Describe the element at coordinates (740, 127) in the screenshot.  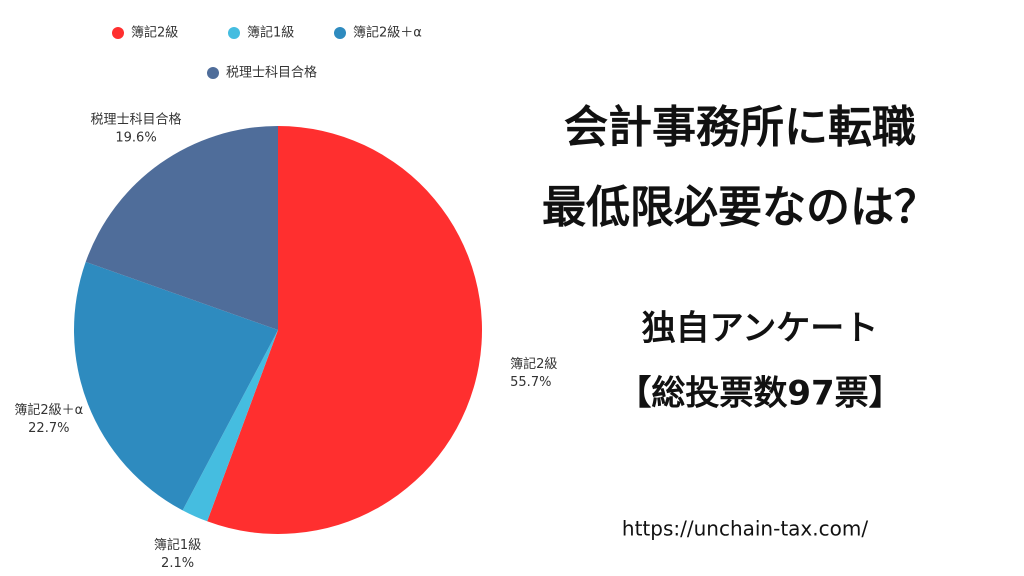
I see `title-line: 会計事務所に転職` at that location.